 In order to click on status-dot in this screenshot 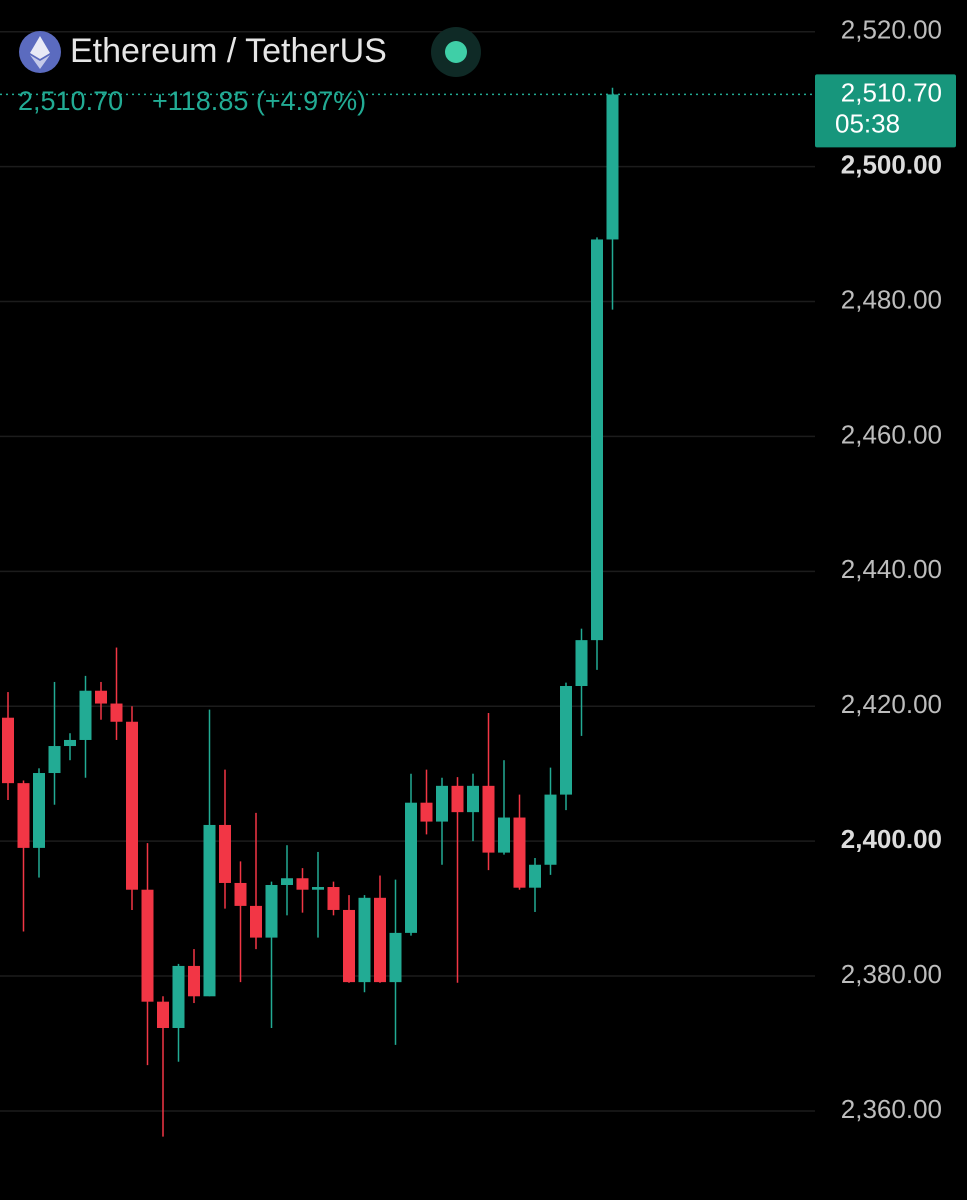, I will do `click(456, 52)`.